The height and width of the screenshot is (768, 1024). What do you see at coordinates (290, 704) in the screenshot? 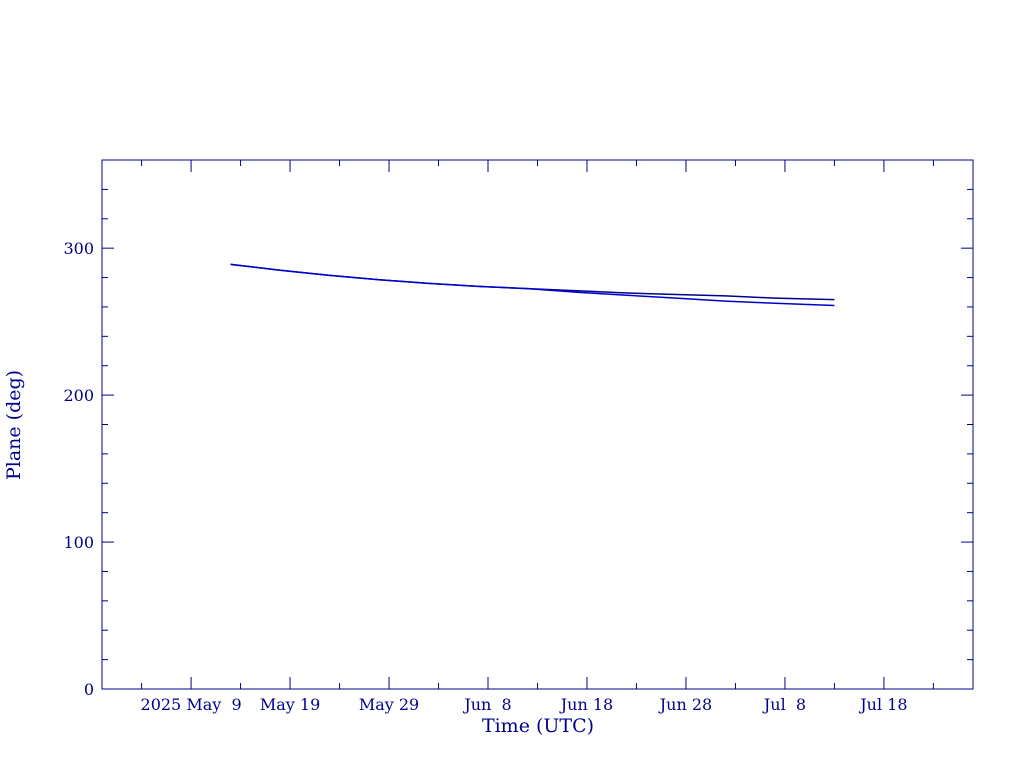
I see `x-tick-label: May 19` at bounding box center [290, 704].